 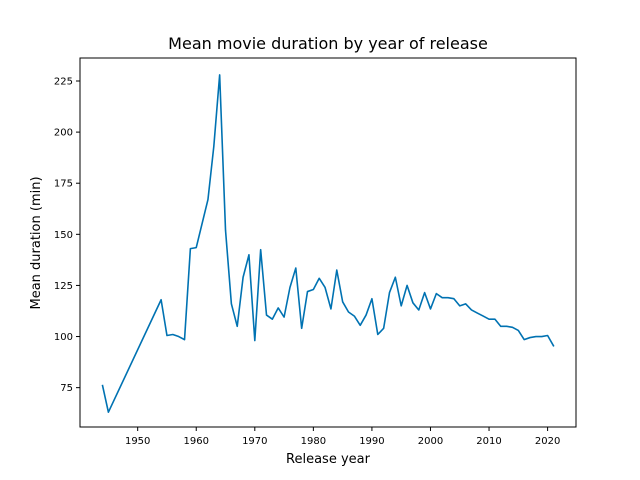 I want to click on y-axis: 75 100 125 150 175 200 225, so click(x=67, y=235).